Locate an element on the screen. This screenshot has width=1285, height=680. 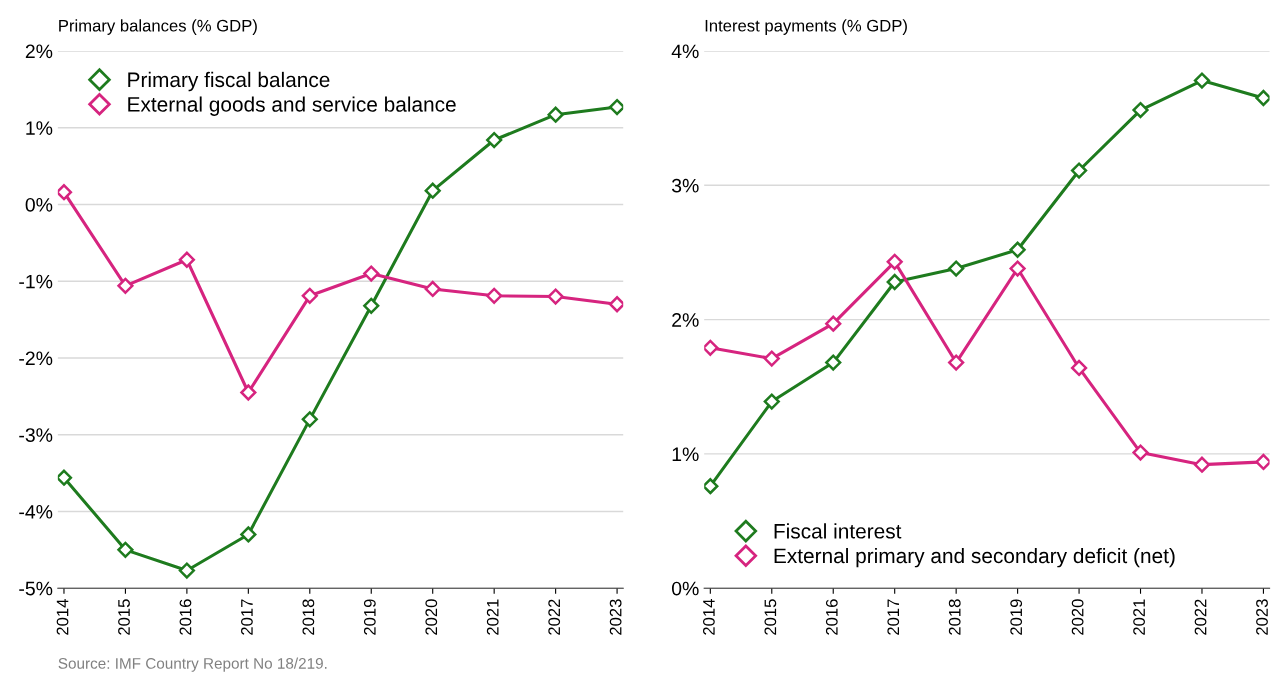
legend-label: External goods and service balance is located at coordinates (292, 106).